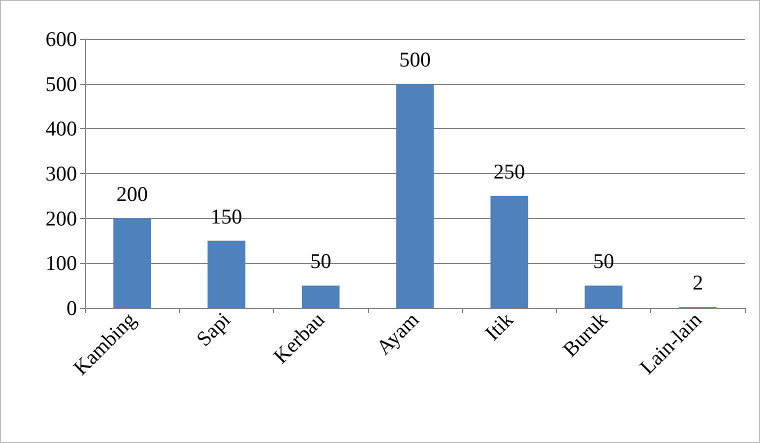  What do you see at coordinates (698, 282) in the screenshot?
I see `data-label: 2` at bounding box center [698, 282].